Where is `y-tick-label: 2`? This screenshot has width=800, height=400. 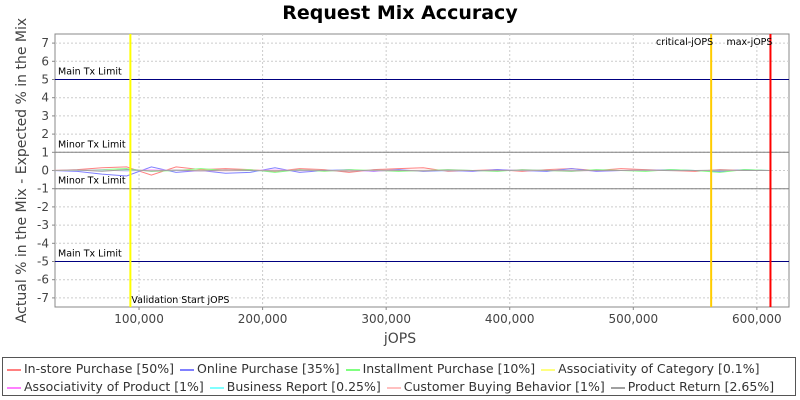
y-tick-label: 2 is located at coordinates (45, 134).